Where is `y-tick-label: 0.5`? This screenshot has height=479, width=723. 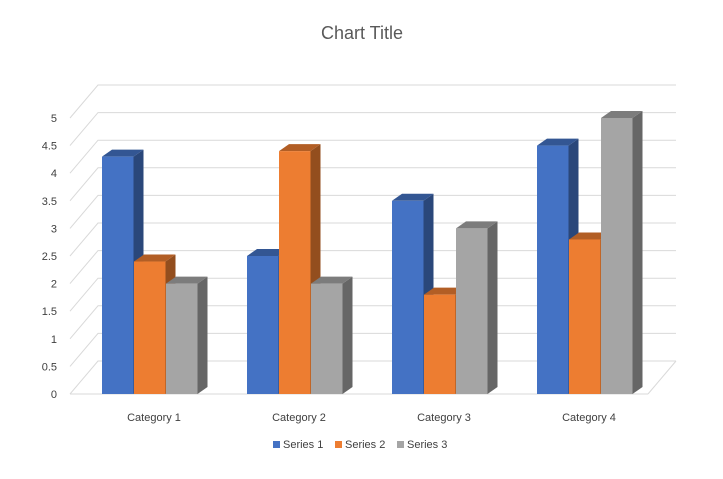 y-tick-label: 0.5 is located at coordinates (49, 367).